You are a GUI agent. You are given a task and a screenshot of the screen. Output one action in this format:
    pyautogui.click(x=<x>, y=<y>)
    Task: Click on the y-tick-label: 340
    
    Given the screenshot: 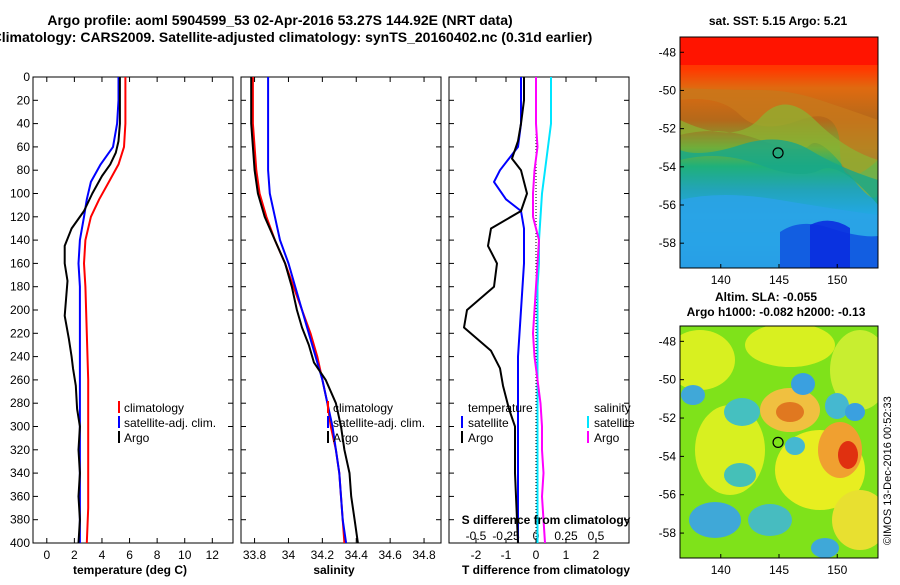 What is the action you would take?
    pyautogui.click(x=20, y=473)
    